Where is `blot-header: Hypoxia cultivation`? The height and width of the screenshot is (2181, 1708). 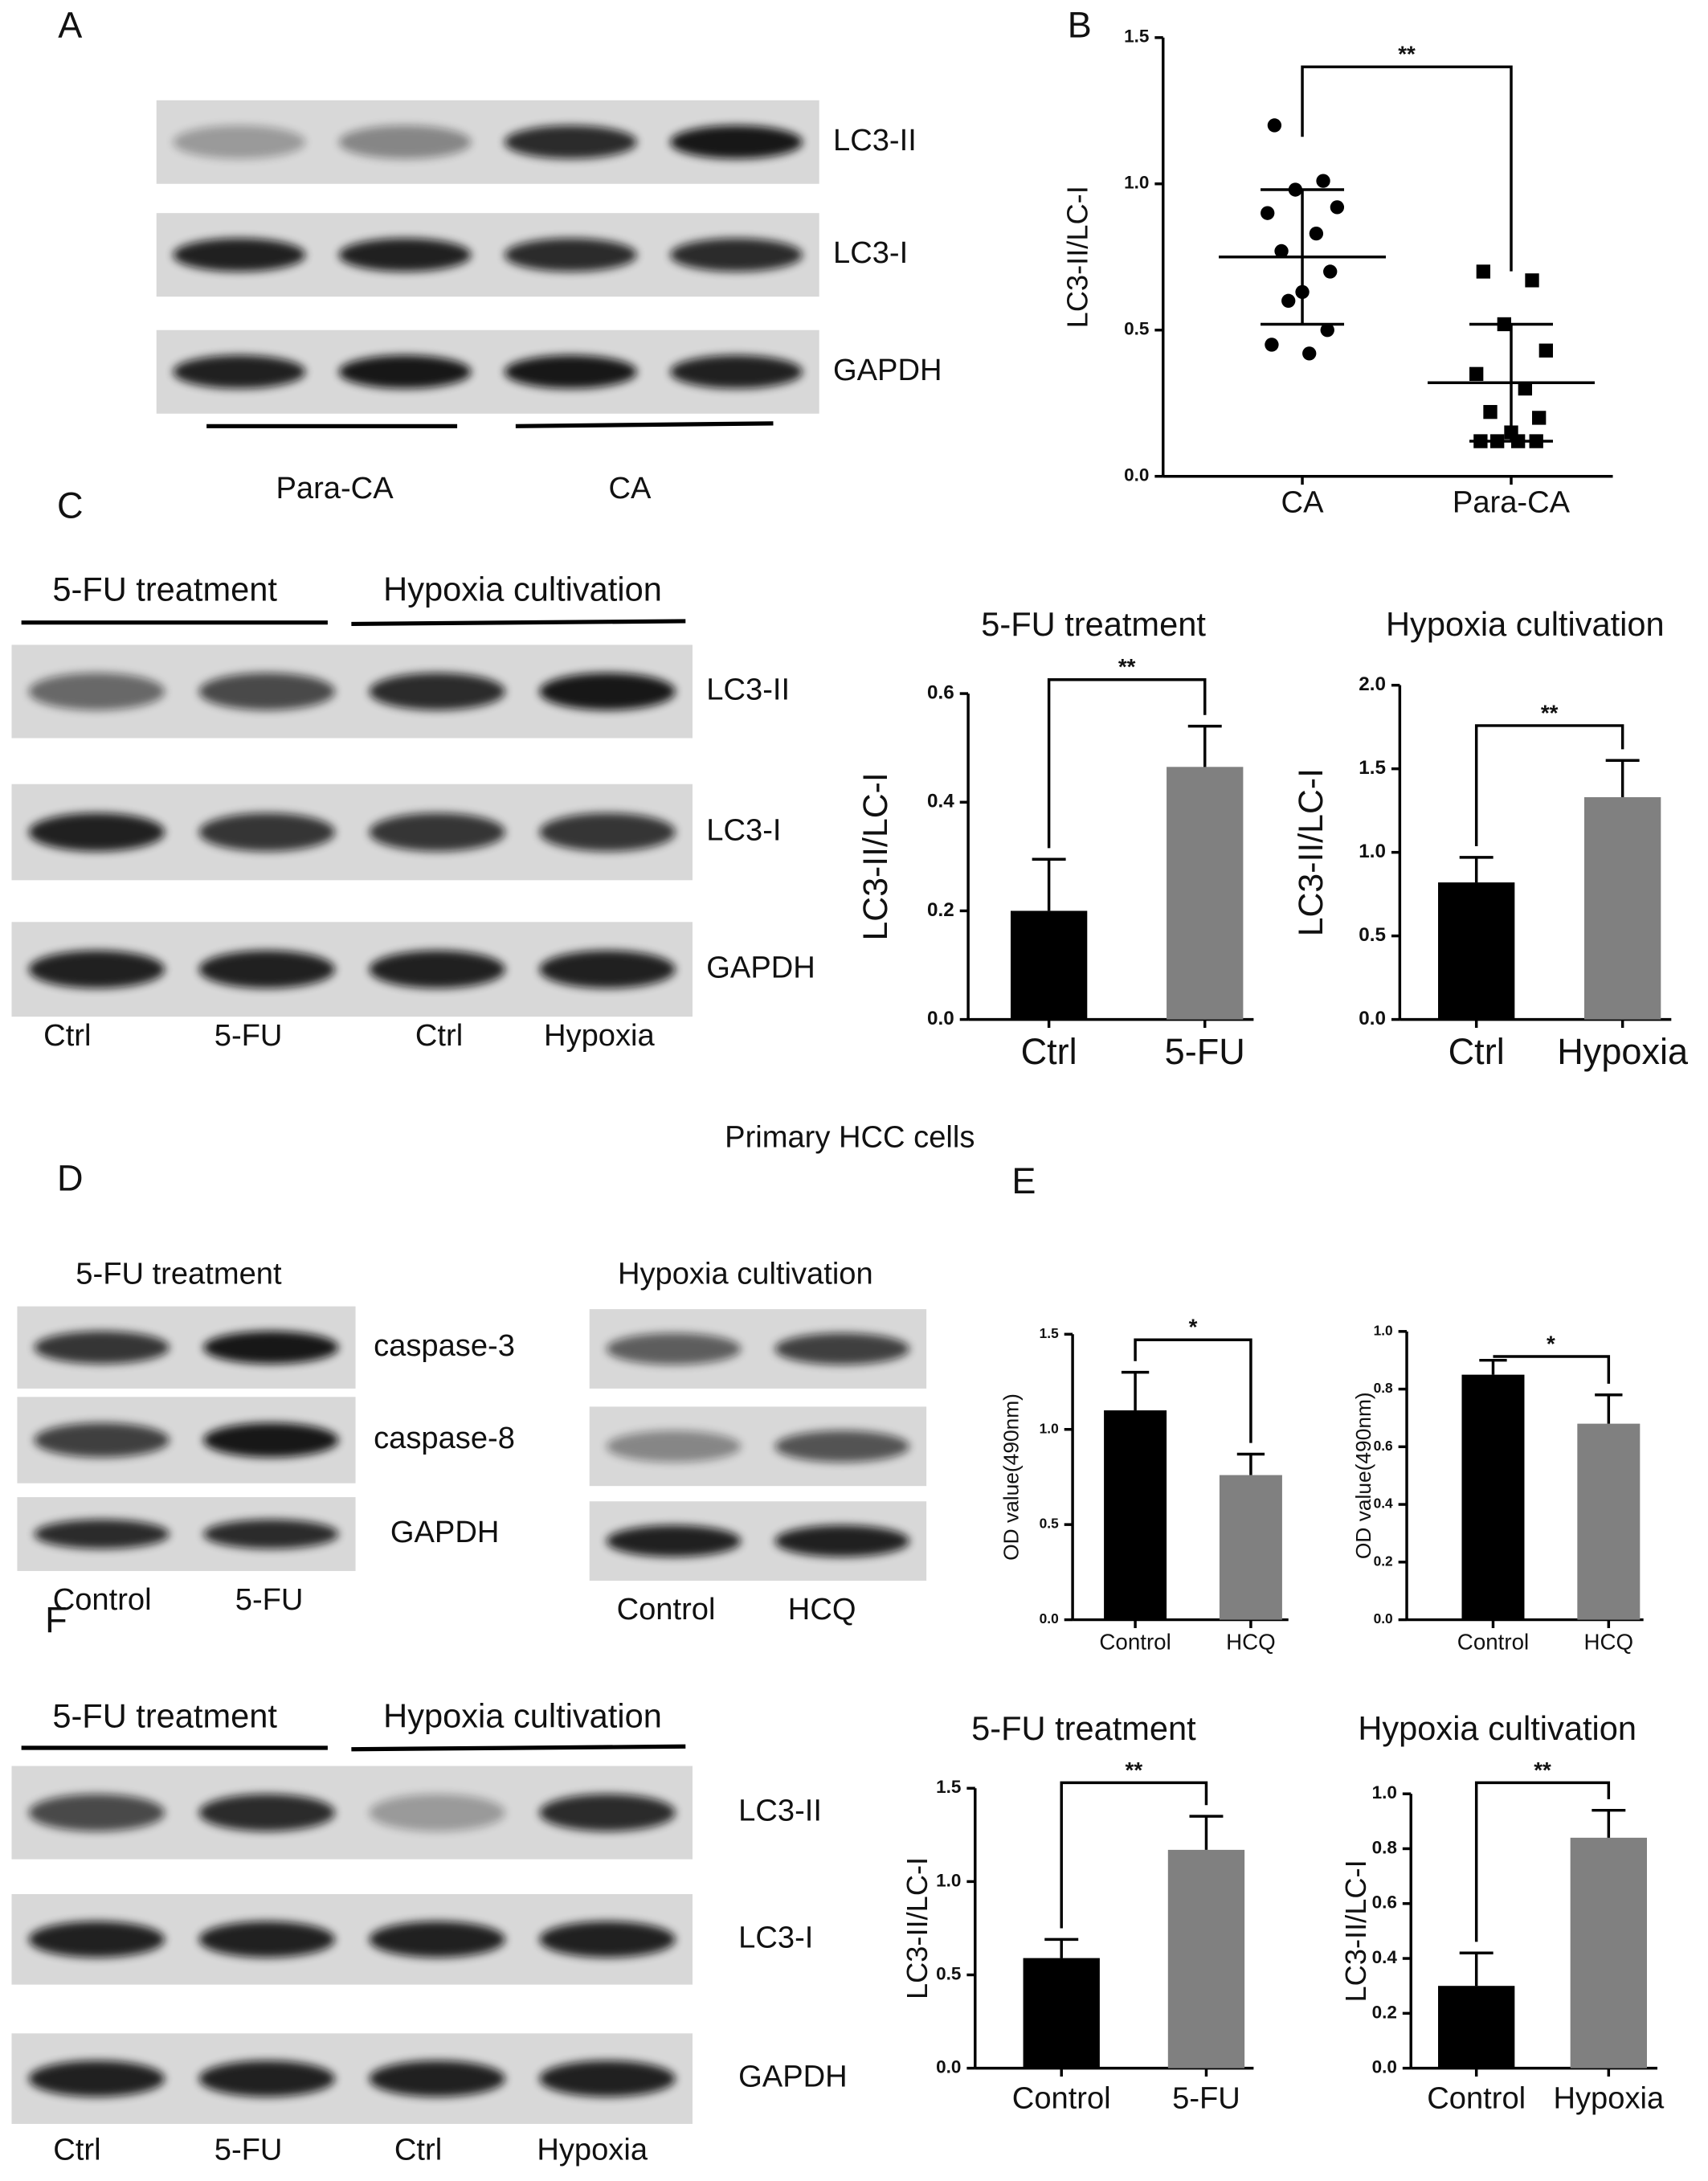 blot-header: Hypoxia cultivation is located at coordinates (522, 1716).